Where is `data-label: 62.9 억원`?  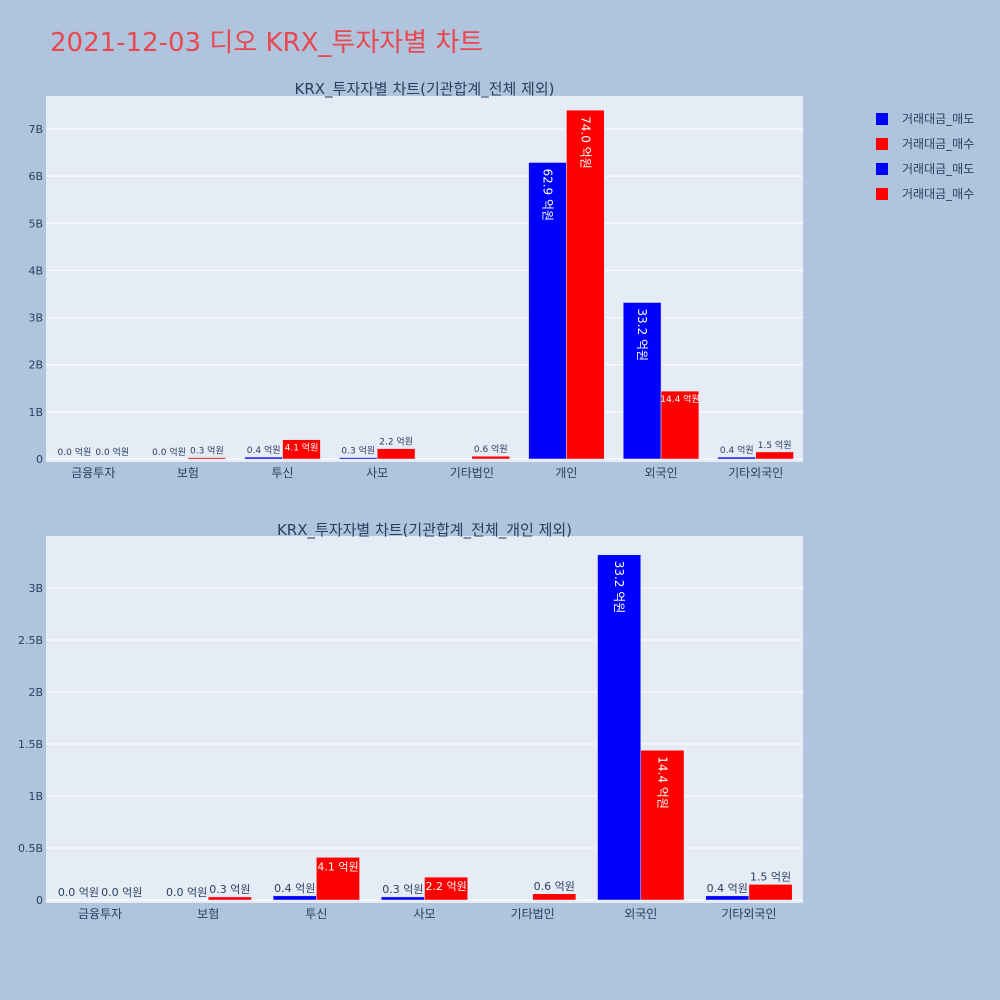 data-label: 62.9 억원 is located at coordinates (548, 194).